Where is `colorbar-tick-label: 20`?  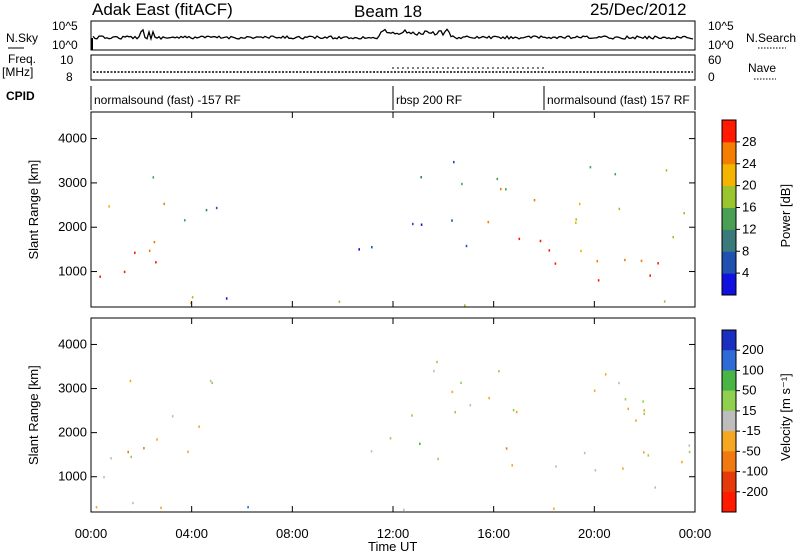 colorbar-tick-label: 20 is located at coordinates (749, 185).